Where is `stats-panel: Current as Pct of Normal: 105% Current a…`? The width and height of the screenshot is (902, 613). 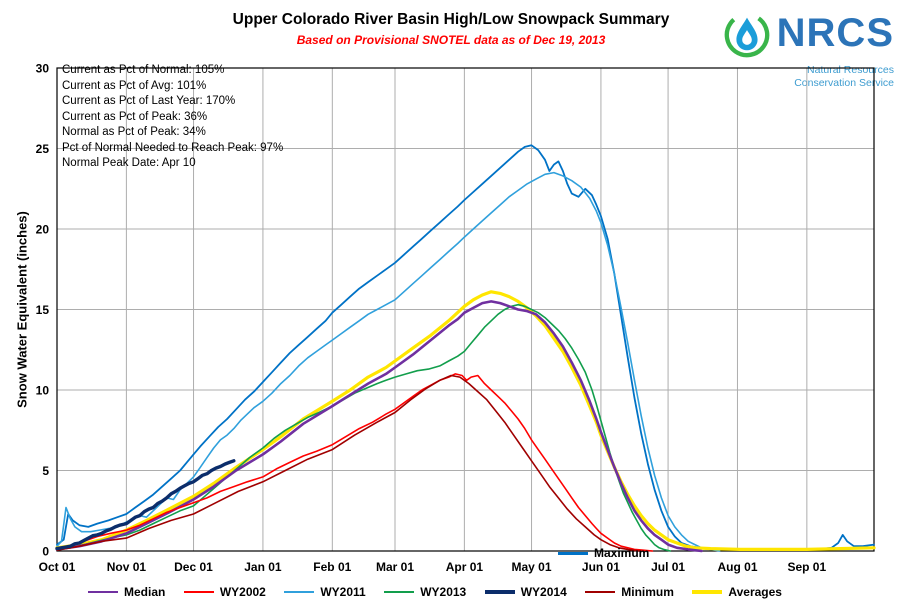 stats-panel: Current as Pct of Normal: 105% Current a… is located at coordinates (172, 117).